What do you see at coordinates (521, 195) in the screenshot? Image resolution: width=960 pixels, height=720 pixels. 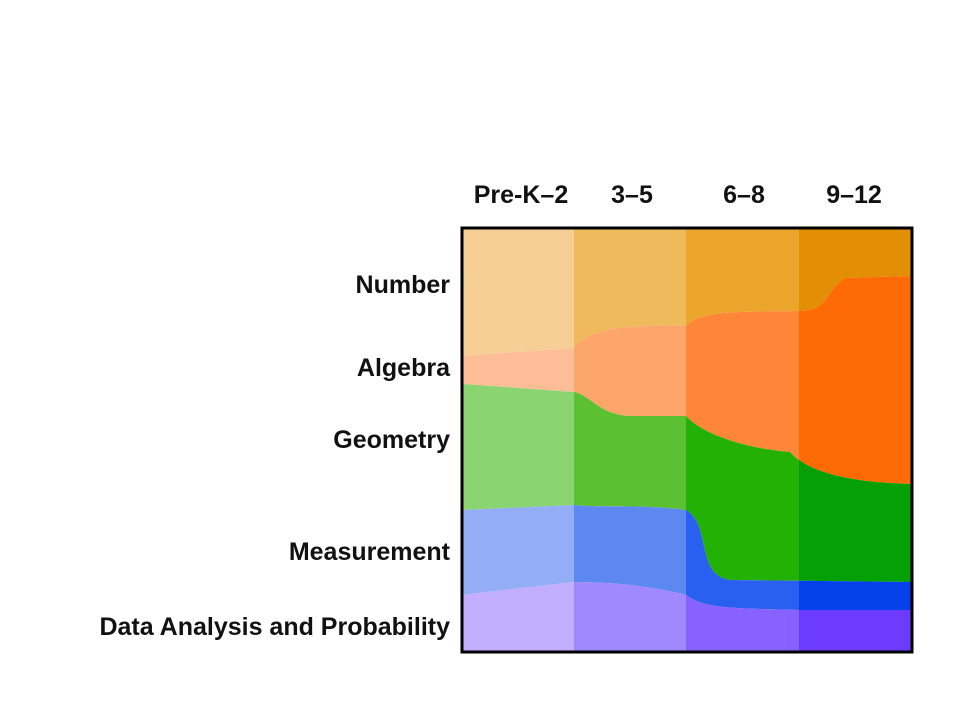 I see `column-label-prek-2: Pre-K–2` at bounding box center [521, 195].